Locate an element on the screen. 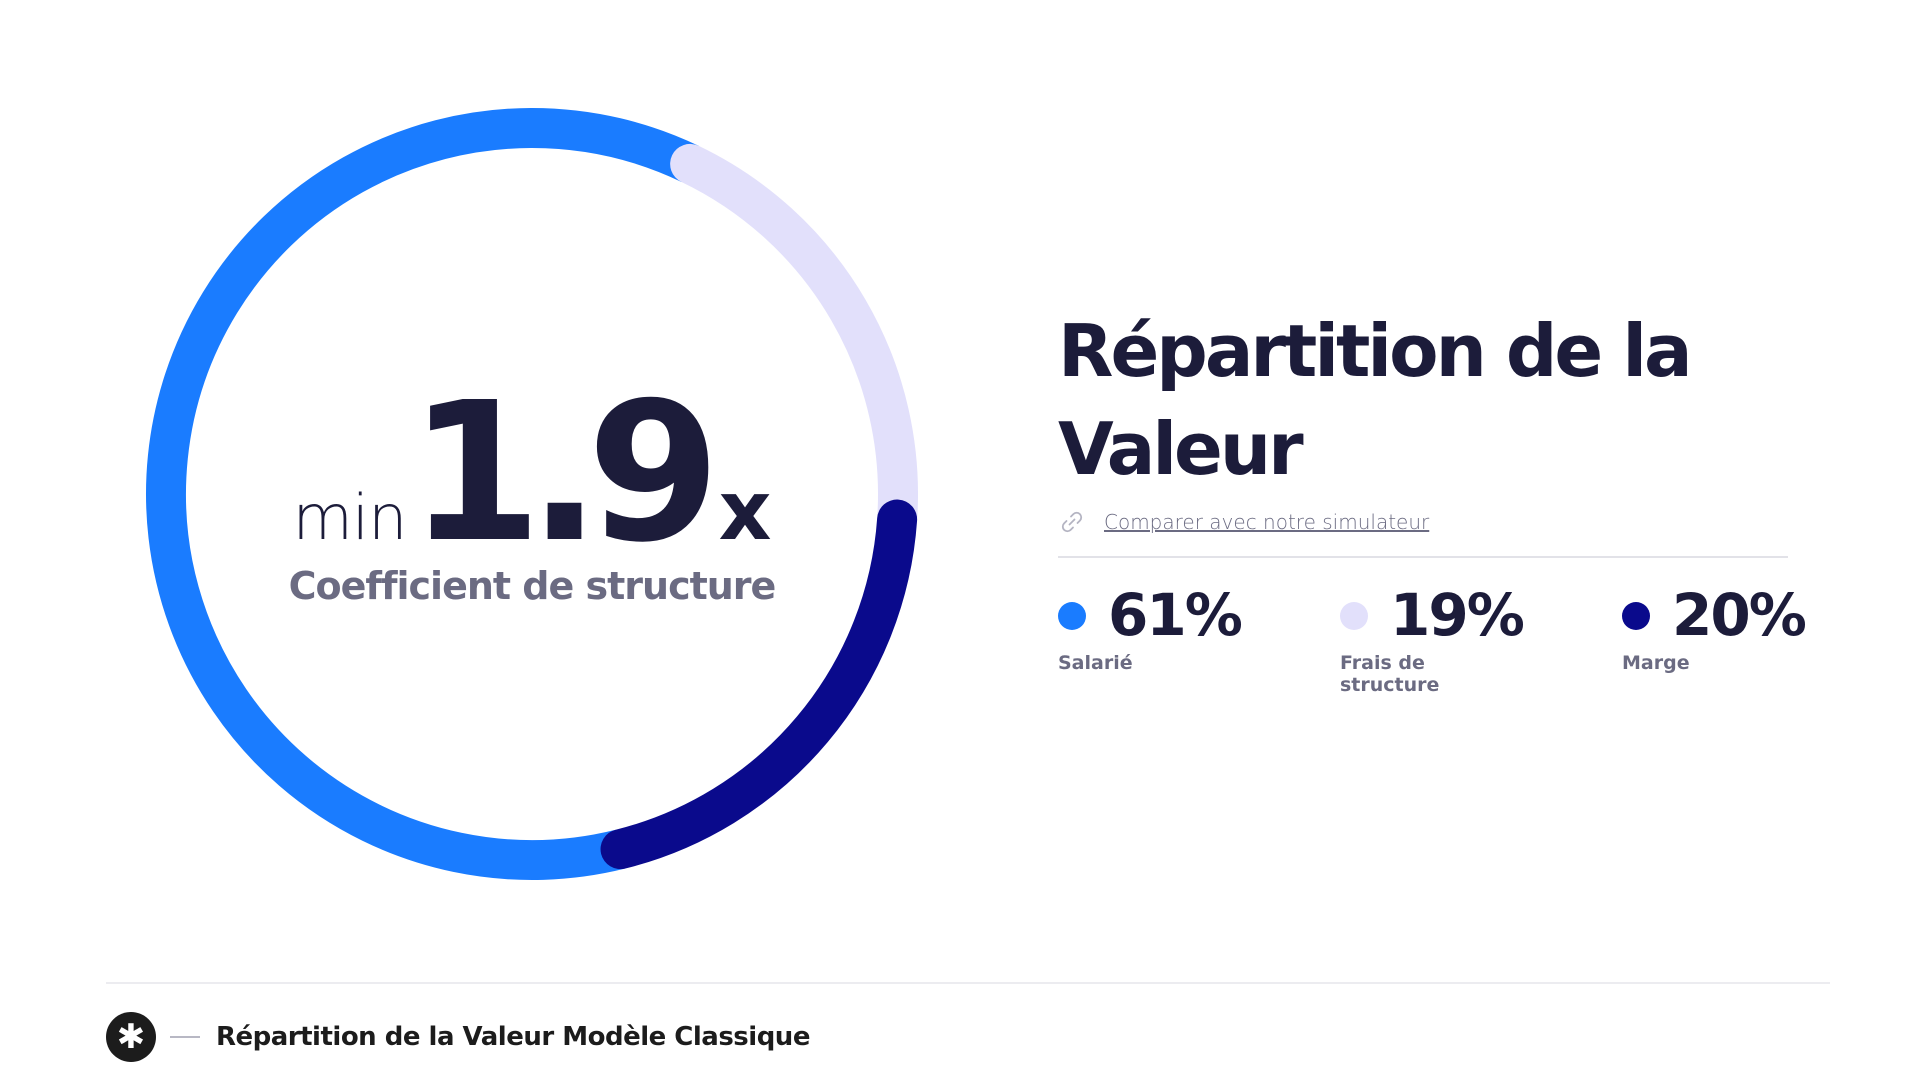 The image size is (1920, 1080). coefficient-label: Coefficient de structure is located at coordinates (532, 586).